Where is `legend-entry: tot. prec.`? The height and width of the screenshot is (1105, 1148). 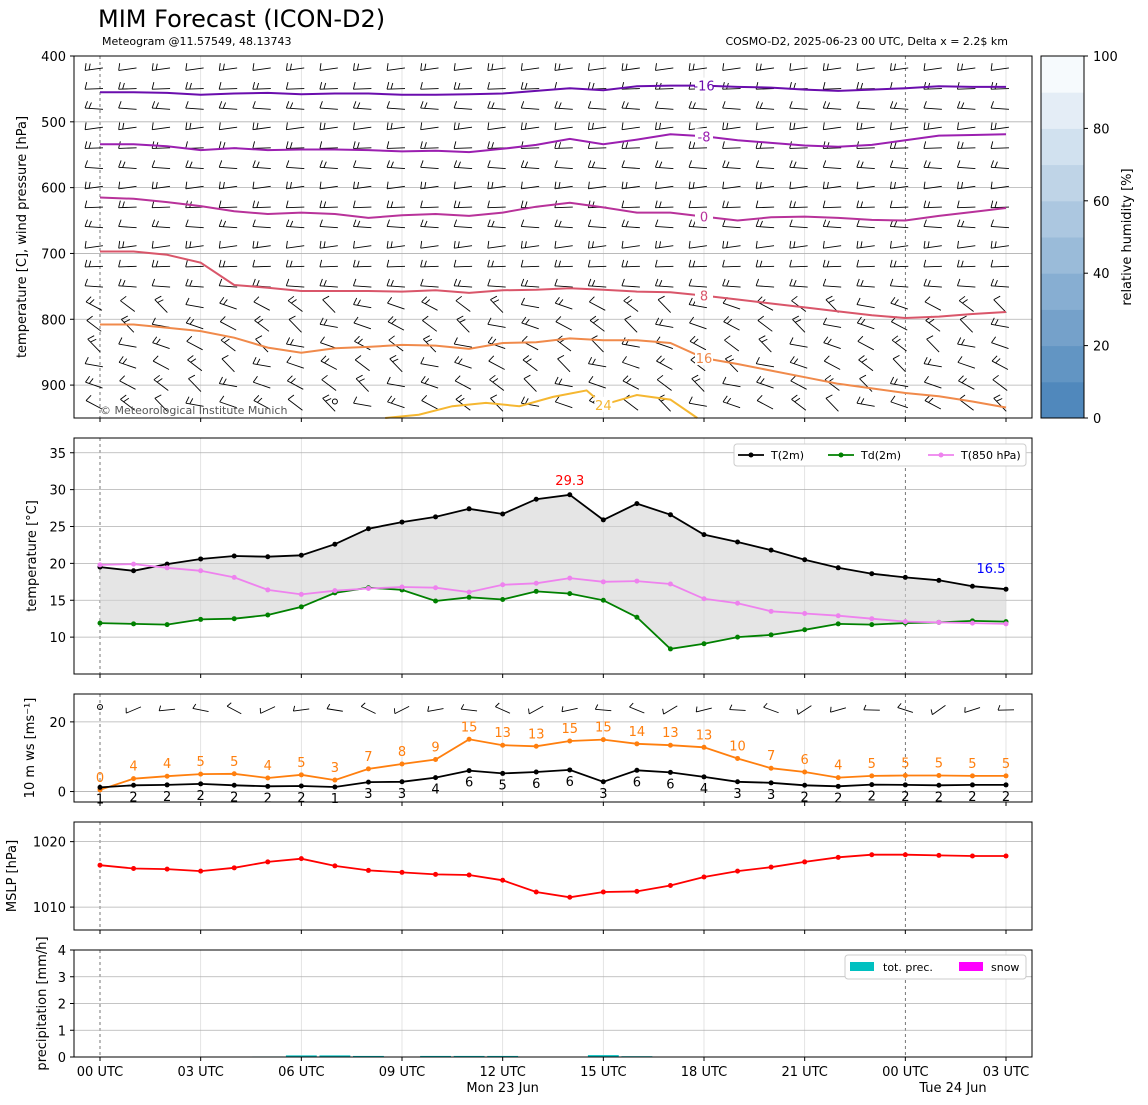
legend-entry: tot. prec. is located at coordinates (908, 967).